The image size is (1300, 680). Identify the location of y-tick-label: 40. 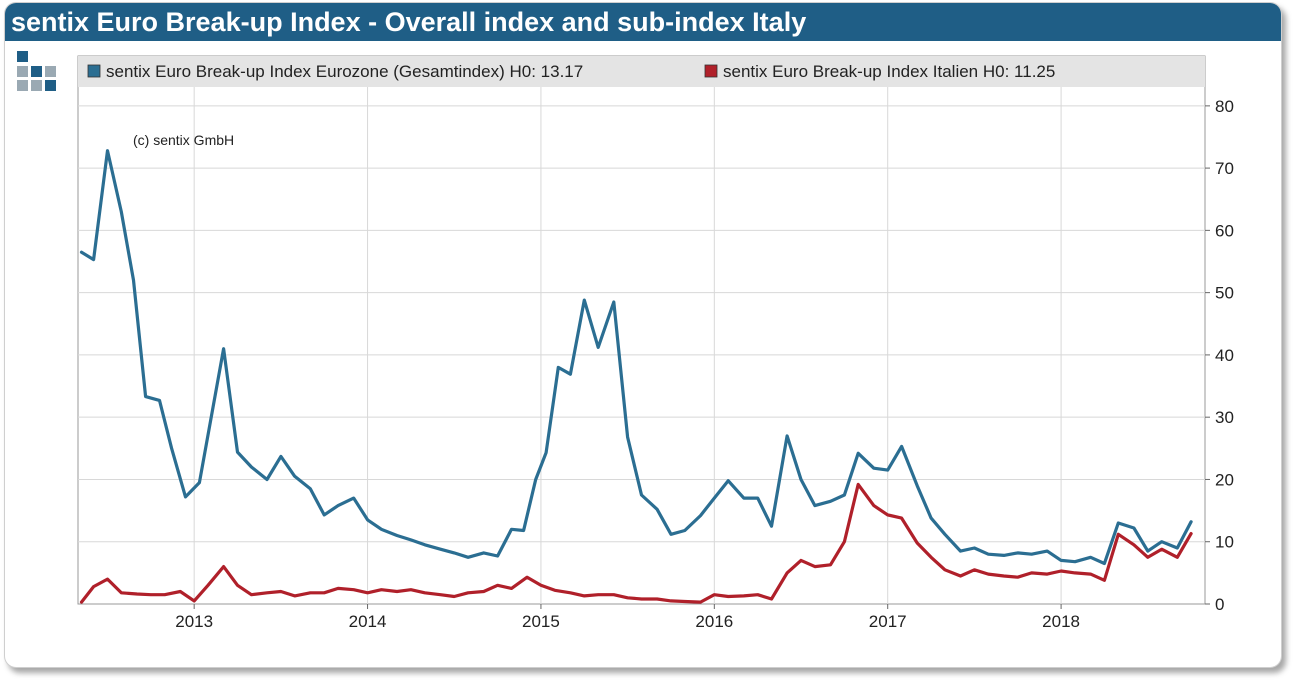
(1224, 355).